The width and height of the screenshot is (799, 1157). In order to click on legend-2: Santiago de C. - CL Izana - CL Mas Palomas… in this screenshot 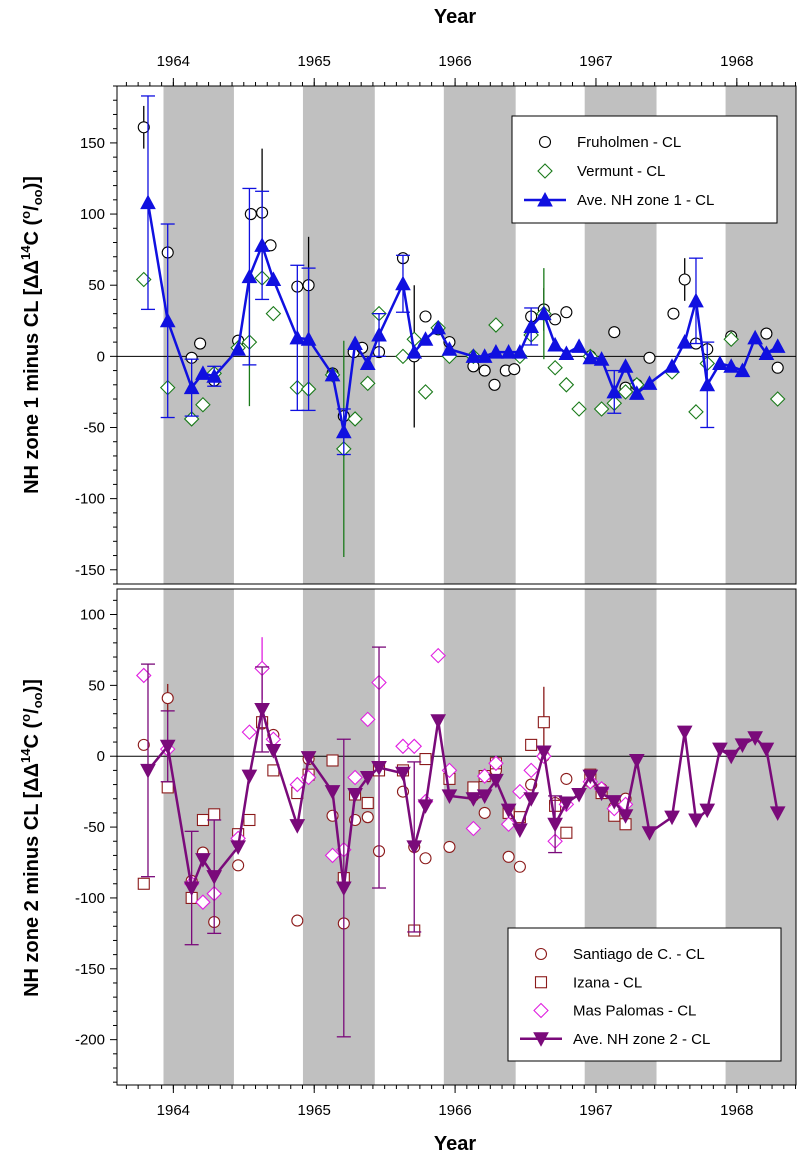, I will do `click(644, 994)`.